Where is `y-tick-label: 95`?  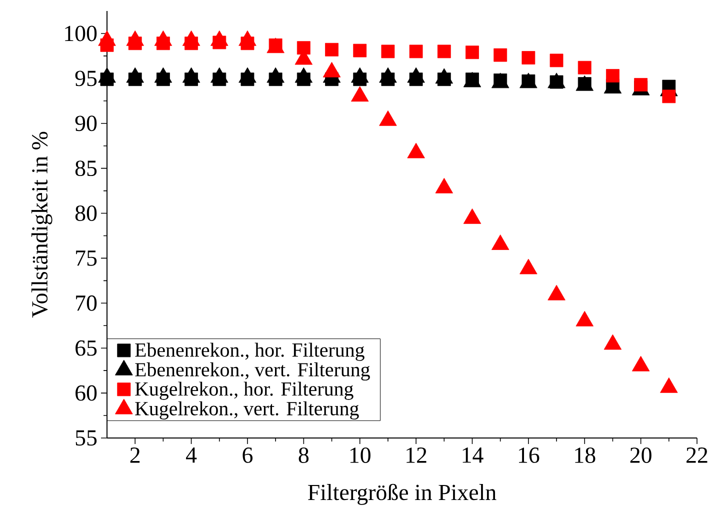
y-tick-label: 95 is located at coordinates (86, 78).